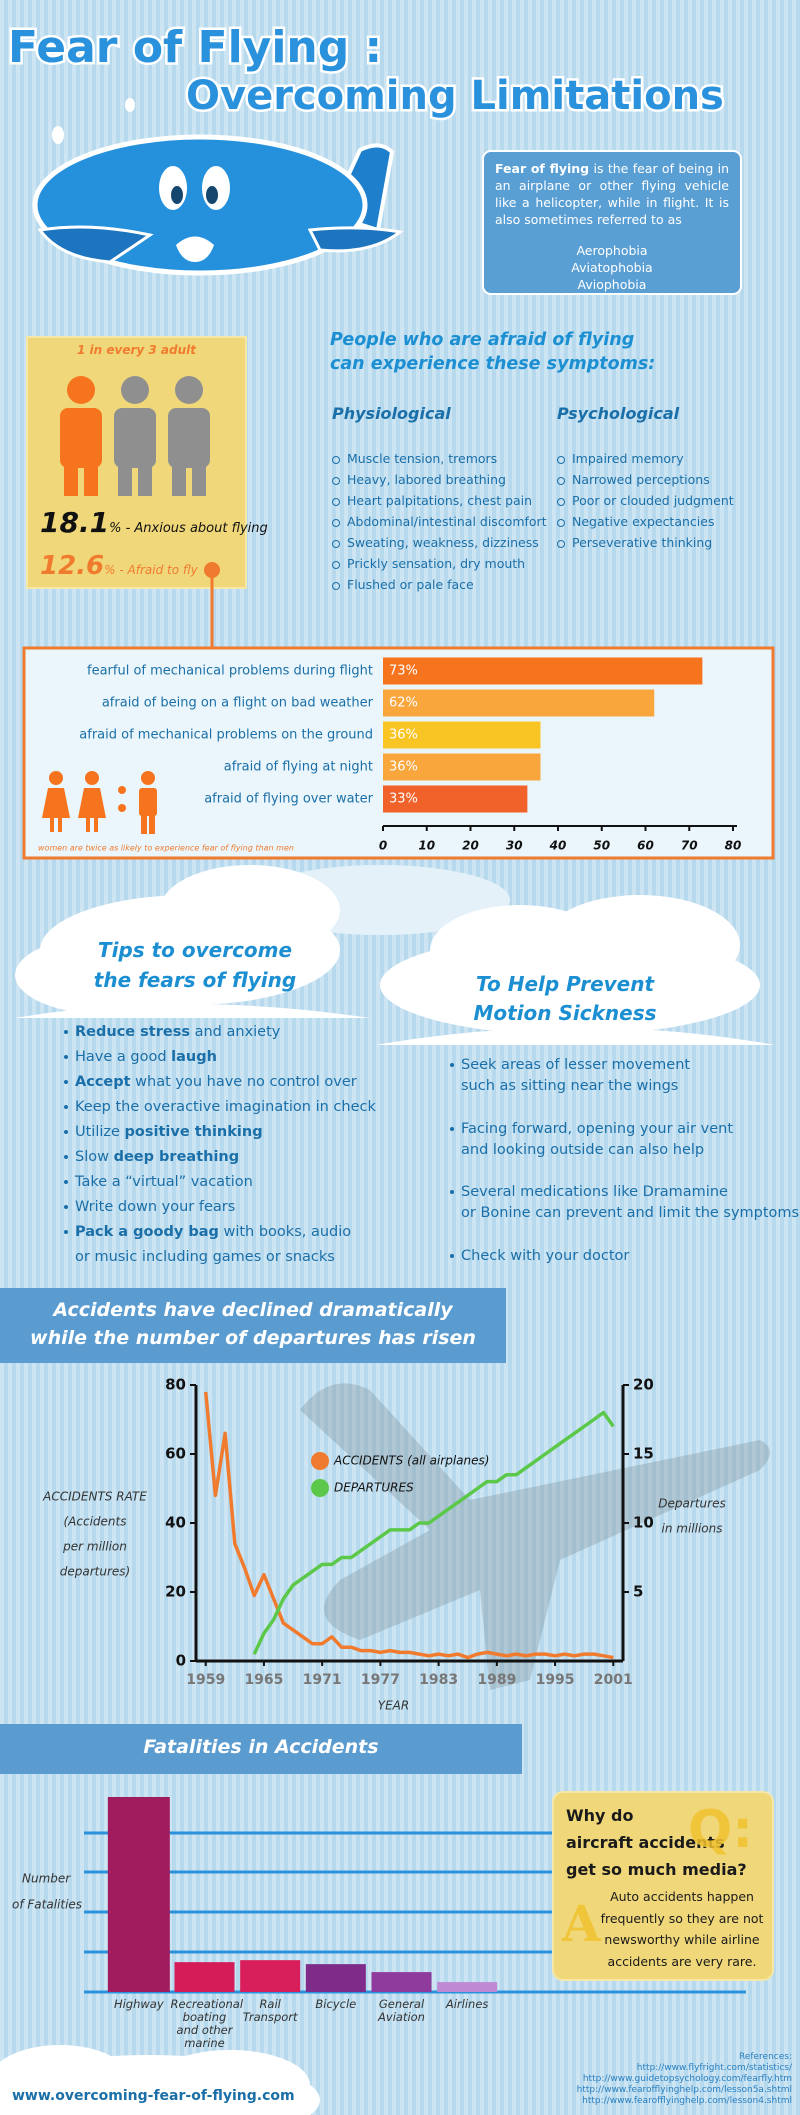 The width and height of the screenshot is (800, 2115). Describe the element at coordinates (601, 846) in the screenshot. I see `x-tick-label: 50` at that location.